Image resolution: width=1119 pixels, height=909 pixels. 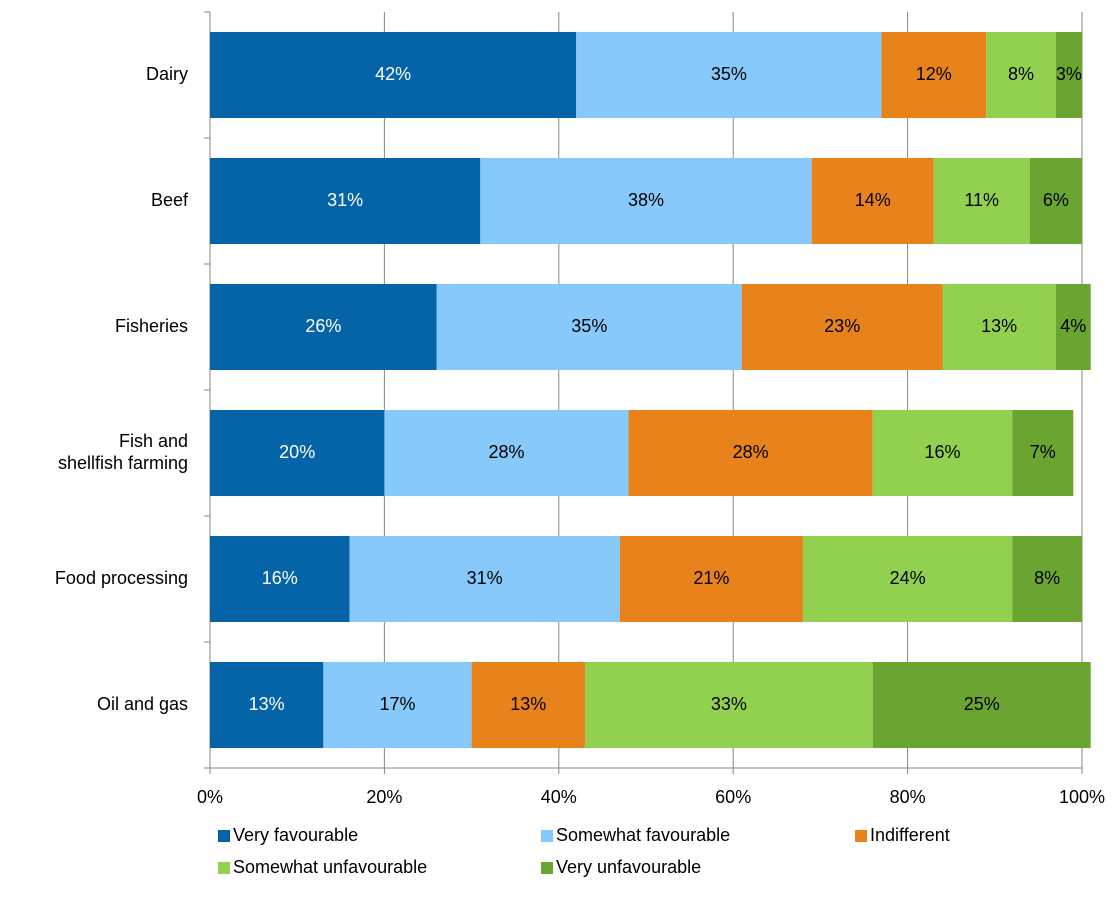 What do you see at coordinates (559, 797) in the screenshot?
I see `x-tick-label: 40%` at bounding box center [559, 797].